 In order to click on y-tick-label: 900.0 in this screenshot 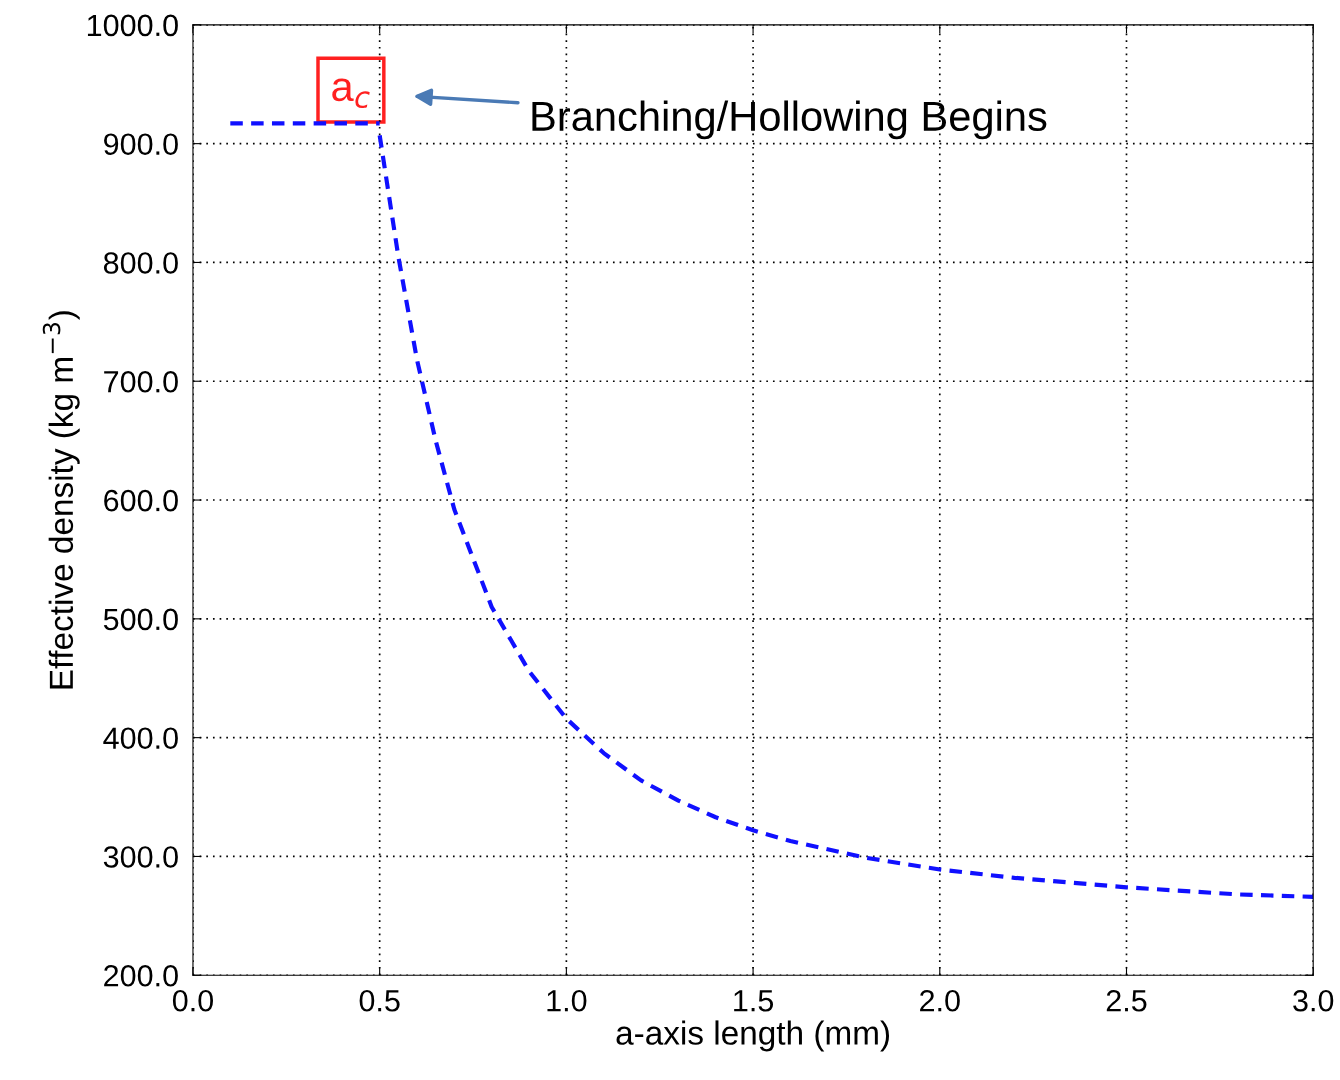, I will do `click(141, 144)`.